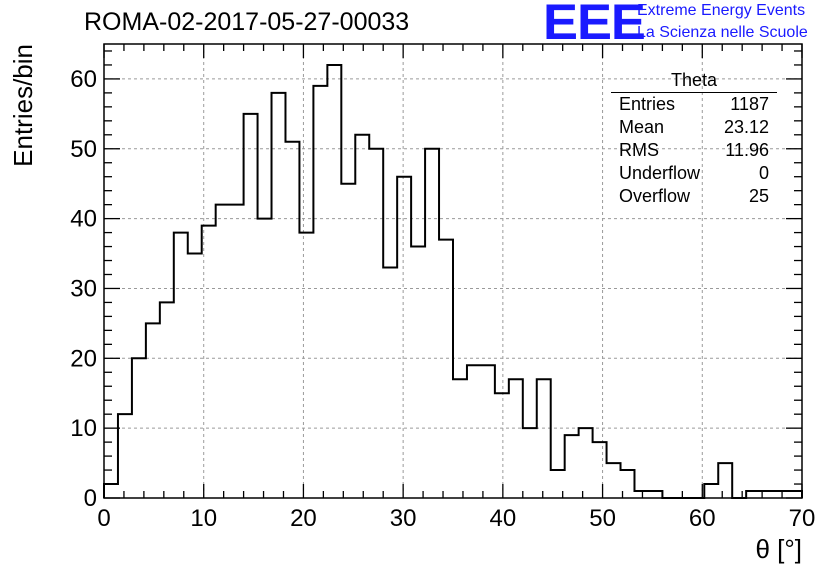 The width and height of the screenshot is (836, 572). What do you see at coordinates (303, 518) in the screenshot?
I see `x-tick-label: 20` at bounding box center [303, 518].